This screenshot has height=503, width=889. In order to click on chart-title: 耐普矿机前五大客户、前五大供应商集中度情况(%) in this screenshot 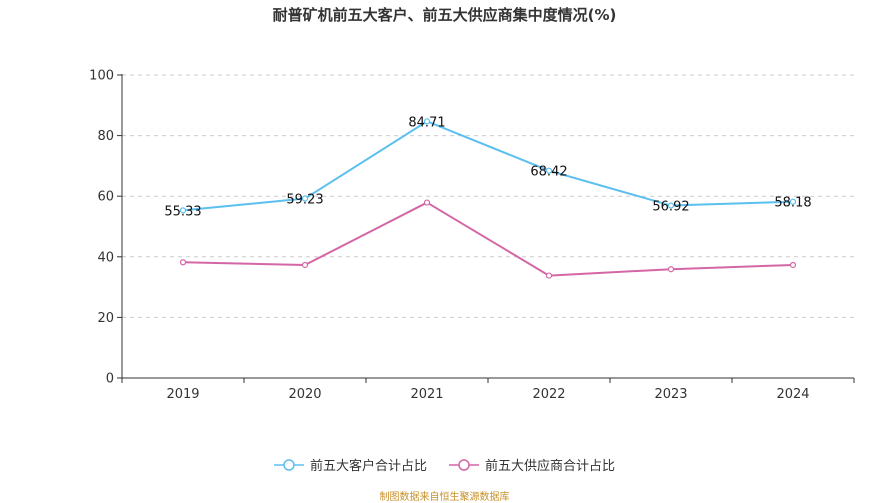, I will do `click(444, 15)`.